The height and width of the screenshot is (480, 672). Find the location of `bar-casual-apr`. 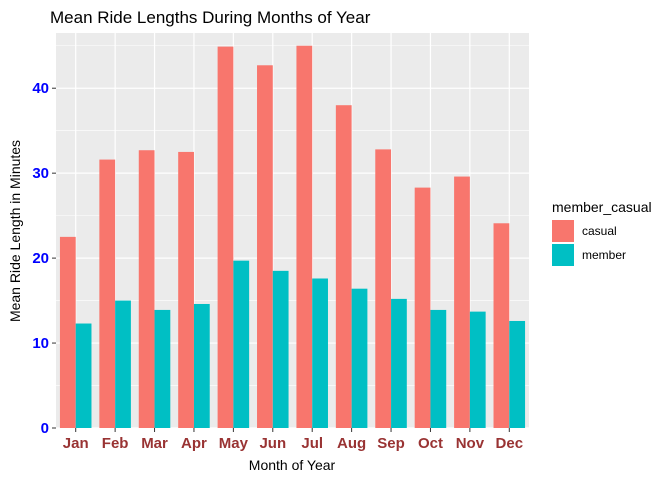

bar-casual-apr is located at coordinates (186, 289).